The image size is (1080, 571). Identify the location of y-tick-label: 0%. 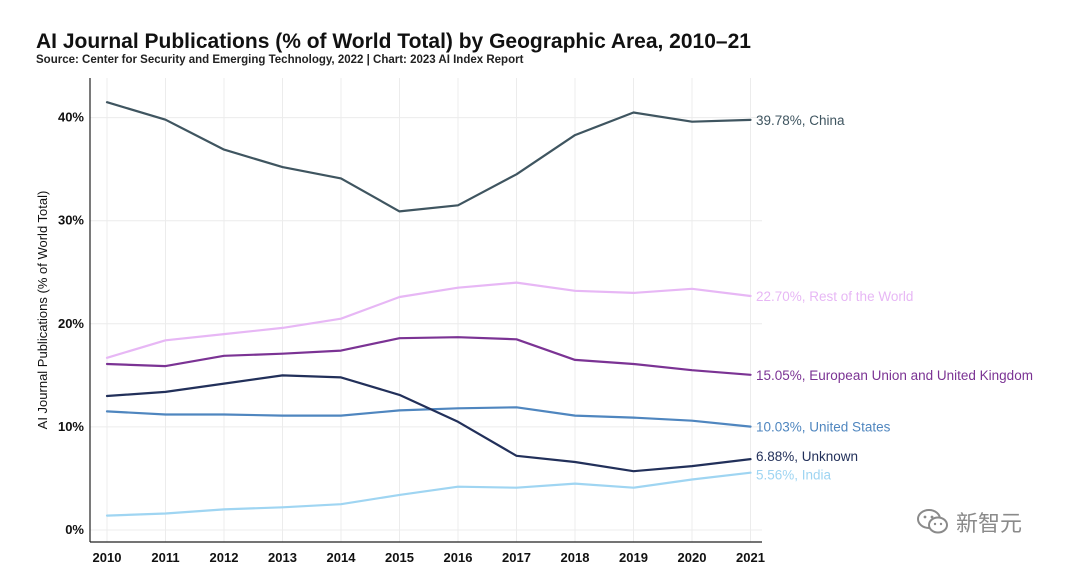
(74, 529).